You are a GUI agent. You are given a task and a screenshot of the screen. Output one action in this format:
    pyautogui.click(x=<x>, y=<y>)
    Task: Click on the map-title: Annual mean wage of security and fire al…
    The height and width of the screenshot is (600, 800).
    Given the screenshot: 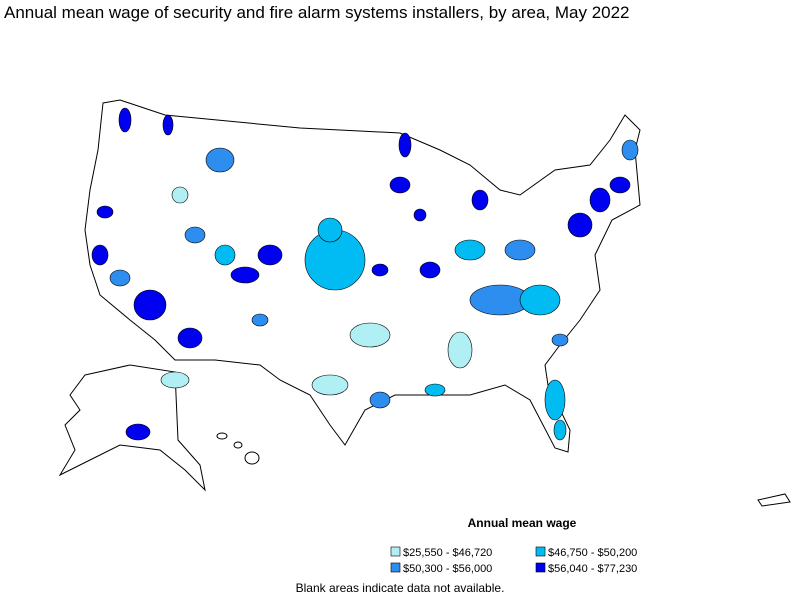 What is the action you would take?
    pyautogui.click(x=317, y=12)
    